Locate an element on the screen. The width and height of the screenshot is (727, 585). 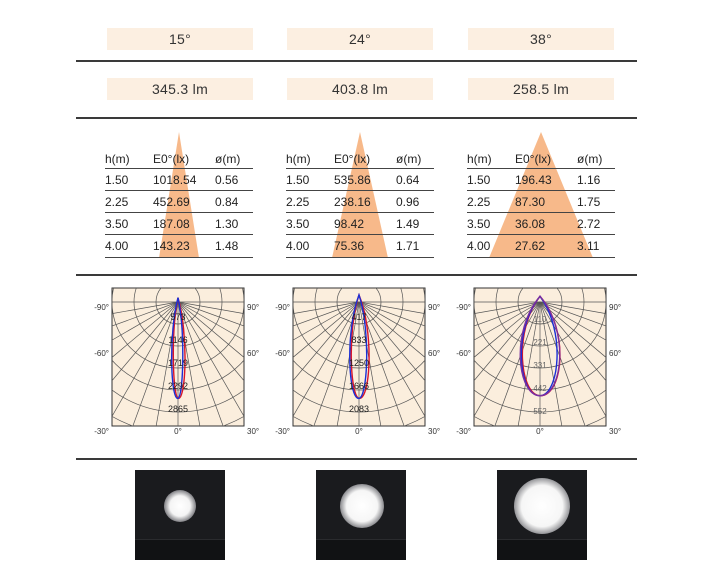
polar-ring-label: 1146 is located at coordinates (177, 340).